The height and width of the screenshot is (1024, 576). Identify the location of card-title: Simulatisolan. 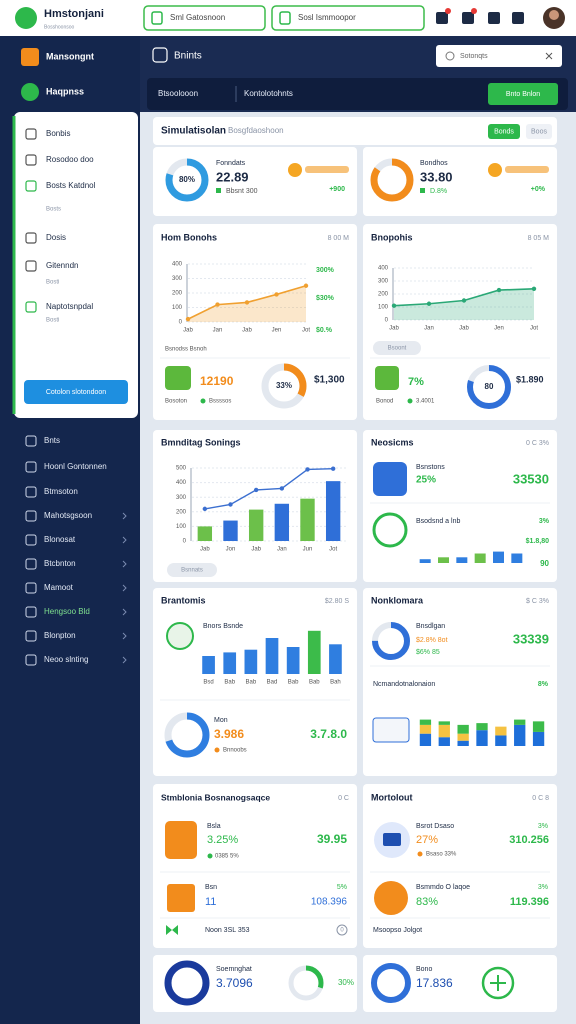
(193, 131).